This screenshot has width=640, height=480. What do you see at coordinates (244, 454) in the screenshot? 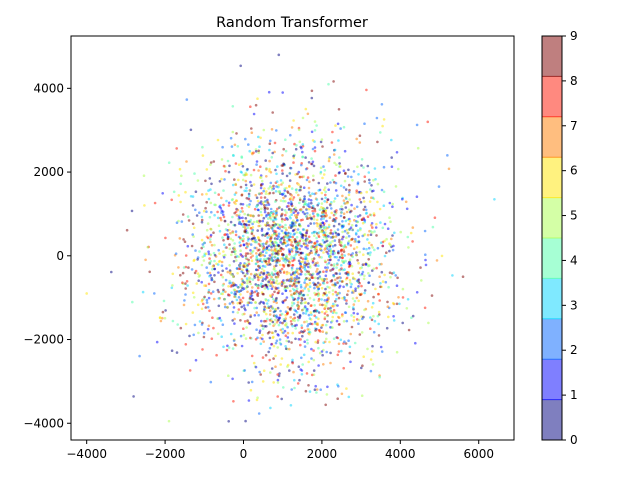
I see `x-tick-label: 0` at bounding box center [244, 454].